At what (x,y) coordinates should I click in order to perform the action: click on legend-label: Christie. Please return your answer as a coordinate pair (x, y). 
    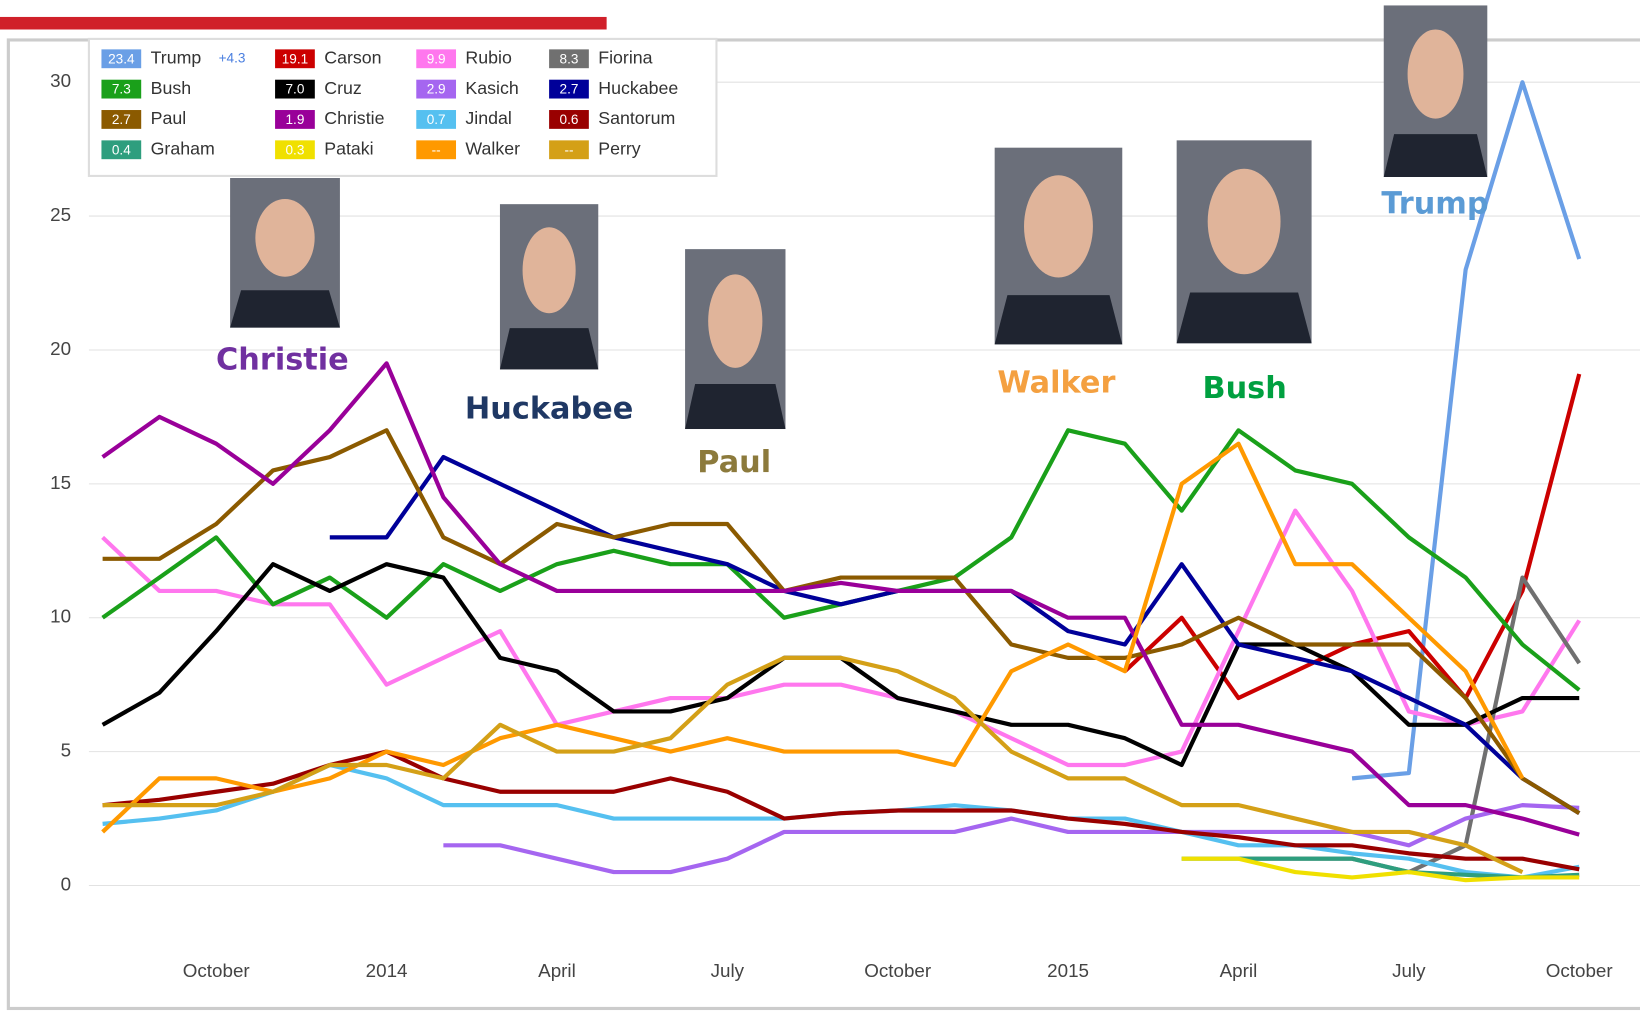
    Looking at the image, I should click on (354, 118).